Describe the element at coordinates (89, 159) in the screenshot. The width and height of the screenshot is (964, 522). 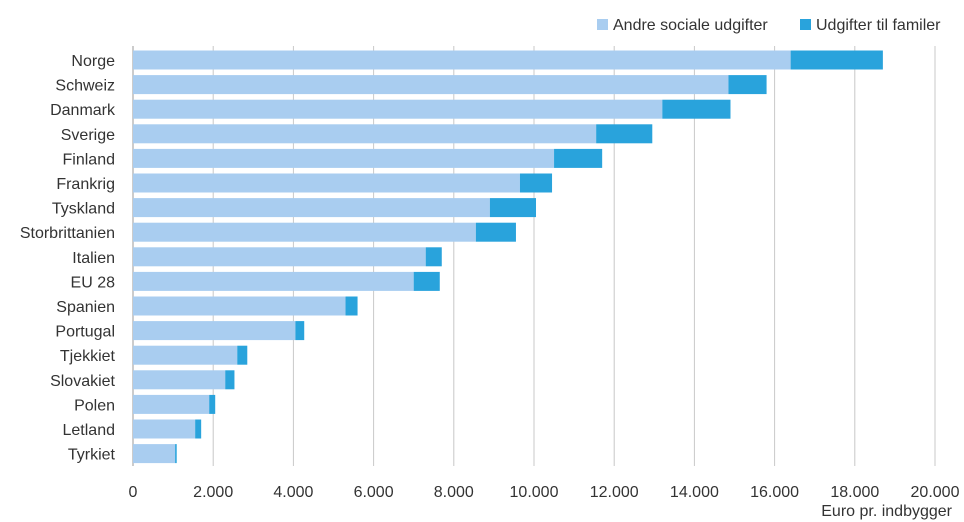
I see `category-label: Finland` at that location.